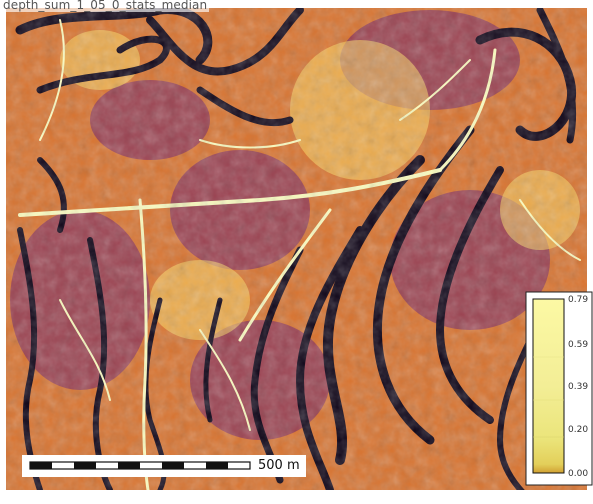 Image resolution: width=593 pixels, height=504 pixels. Describe the element at coordinates (578, 430) in the screenshot. I see `legend-tick-4: 0.20` at that location.